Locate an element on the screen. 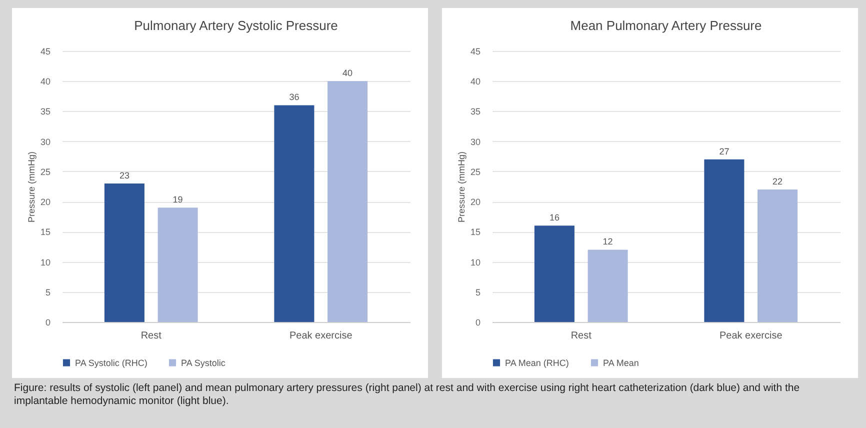 The image size is (866, 428). legend-label: PA Systolic is located at coordinates (203, 363).